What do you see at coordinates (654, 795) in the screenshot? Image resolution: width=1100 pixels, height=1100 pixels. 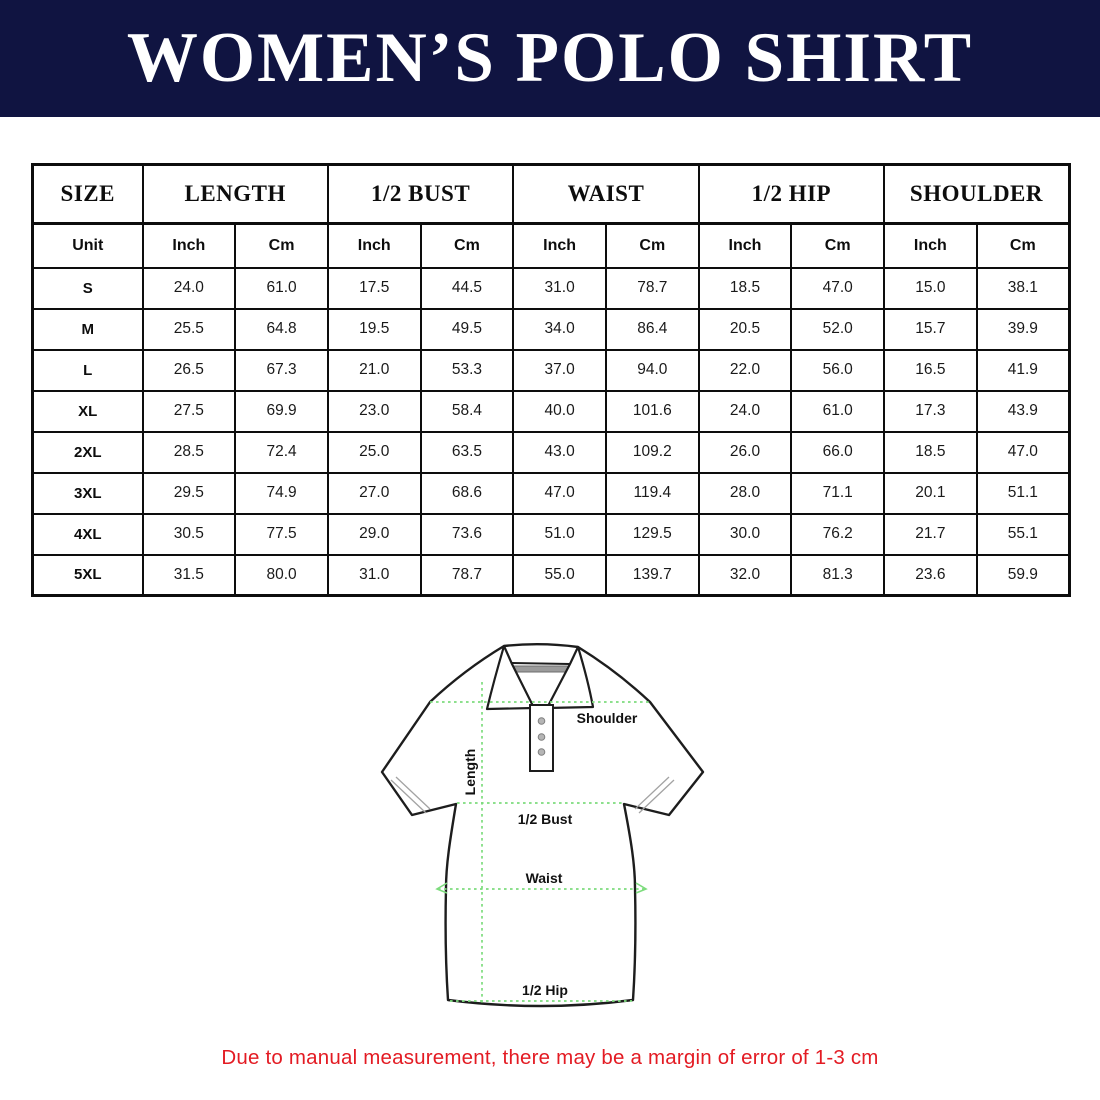 I see `right-cuff-lines` at bounding box center [654, 795].